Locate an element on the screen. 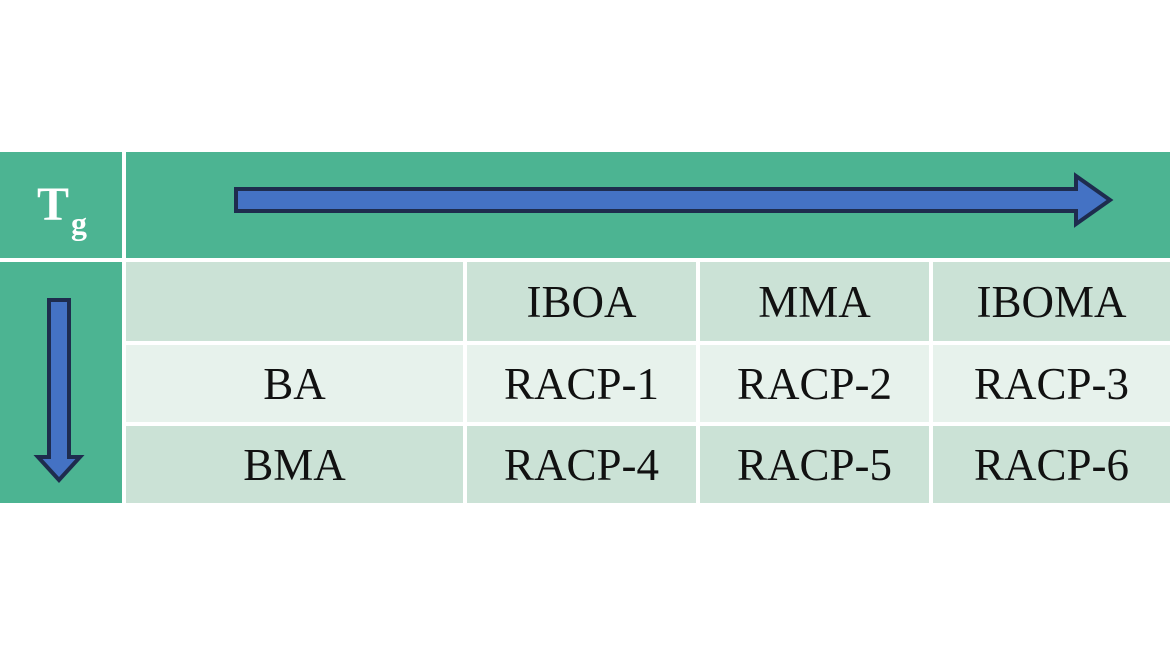 This screenshot has width=1170, height=658. cell-racp-6: RACP-6 is located at coordinates (1051, 464).